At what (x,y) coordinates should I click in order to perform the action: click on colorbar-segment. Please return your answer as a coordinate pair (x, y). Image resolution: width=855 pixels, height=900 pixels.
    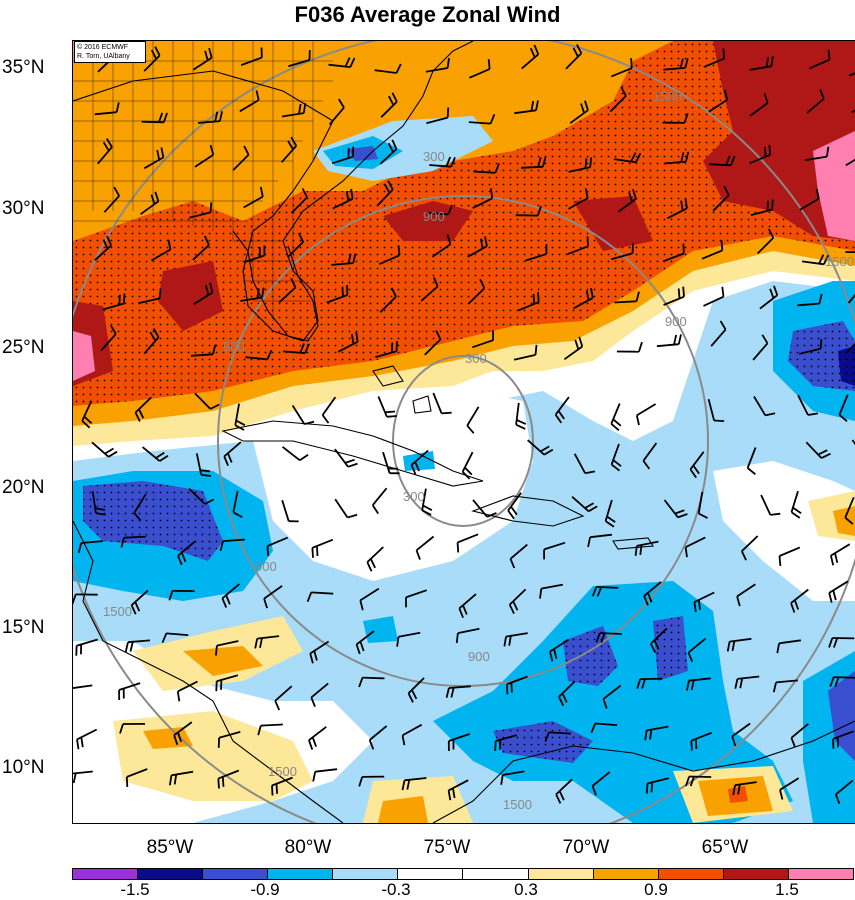
    Looking at the image, I should click on (626, 874).